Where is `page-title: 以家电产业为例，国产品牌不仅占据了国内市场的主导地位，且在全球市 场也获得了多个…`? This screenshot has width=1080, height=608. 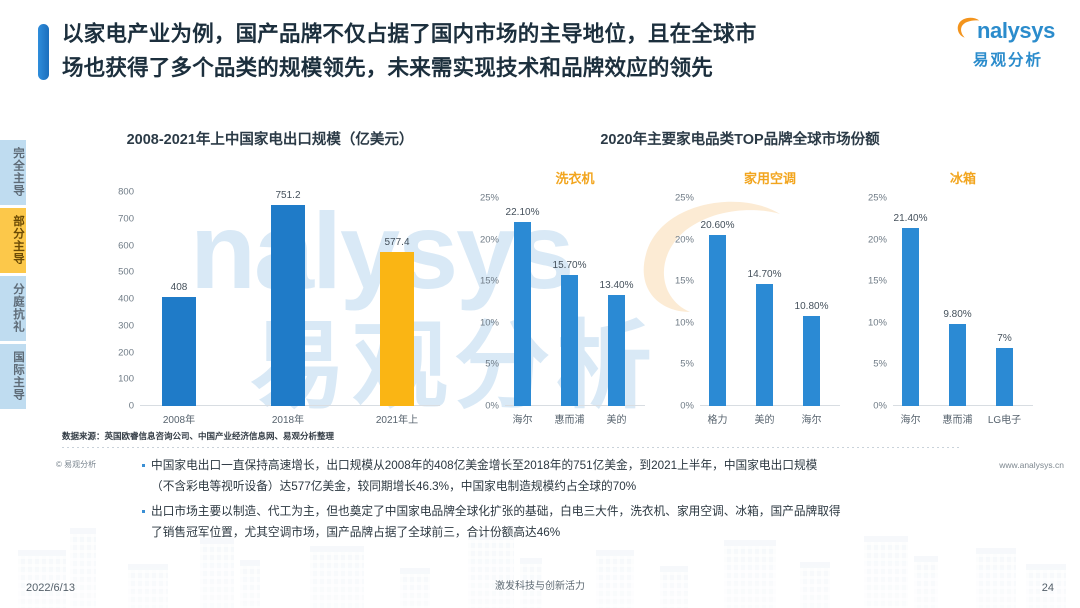
page-title: 以家电产业为例，国产品牌不仅占据了国内市场的主导地位，且在全球市 场也获得了多个… is located at coordinates (502, 51).